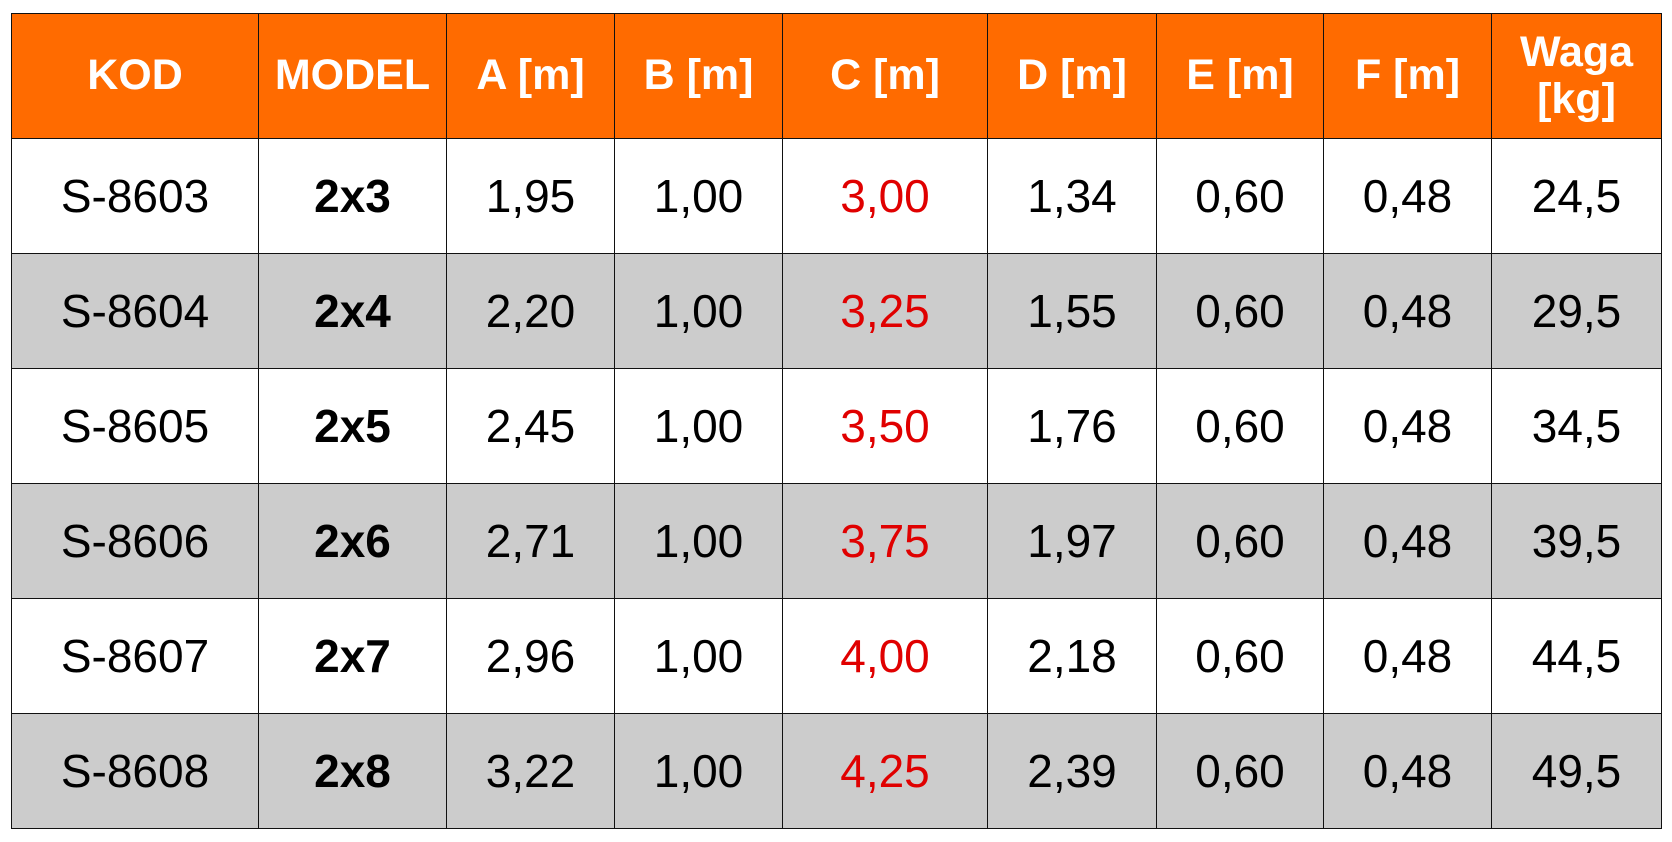 This screenshot has height=842, width=1672. Describe the element at coordinates (1576, 656) in the screenshot. I see `table-cell: 44,5` at that location.